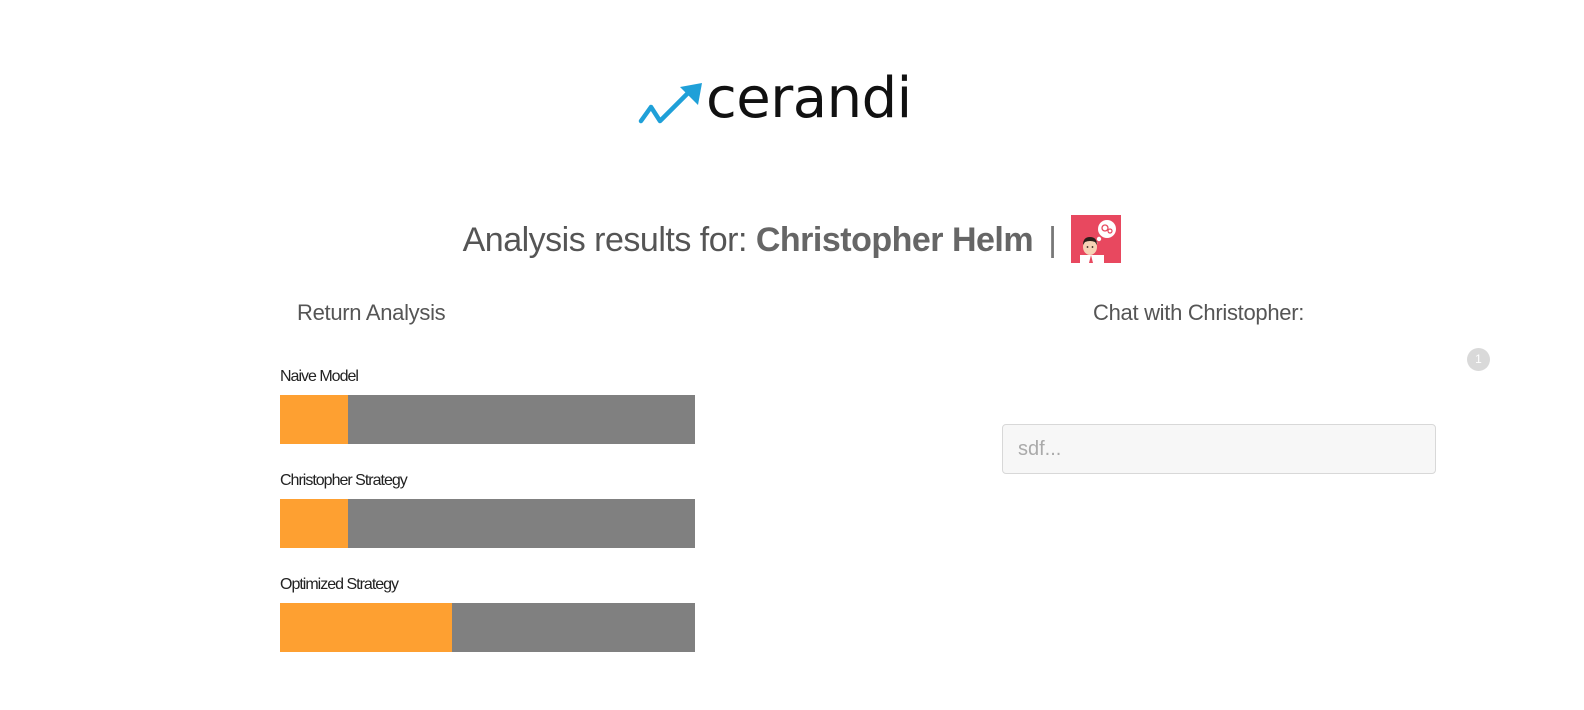 The width and height of the screenshot is (1584, 710). I want to click on user-name: Christopher Helm, so click(894, 239).